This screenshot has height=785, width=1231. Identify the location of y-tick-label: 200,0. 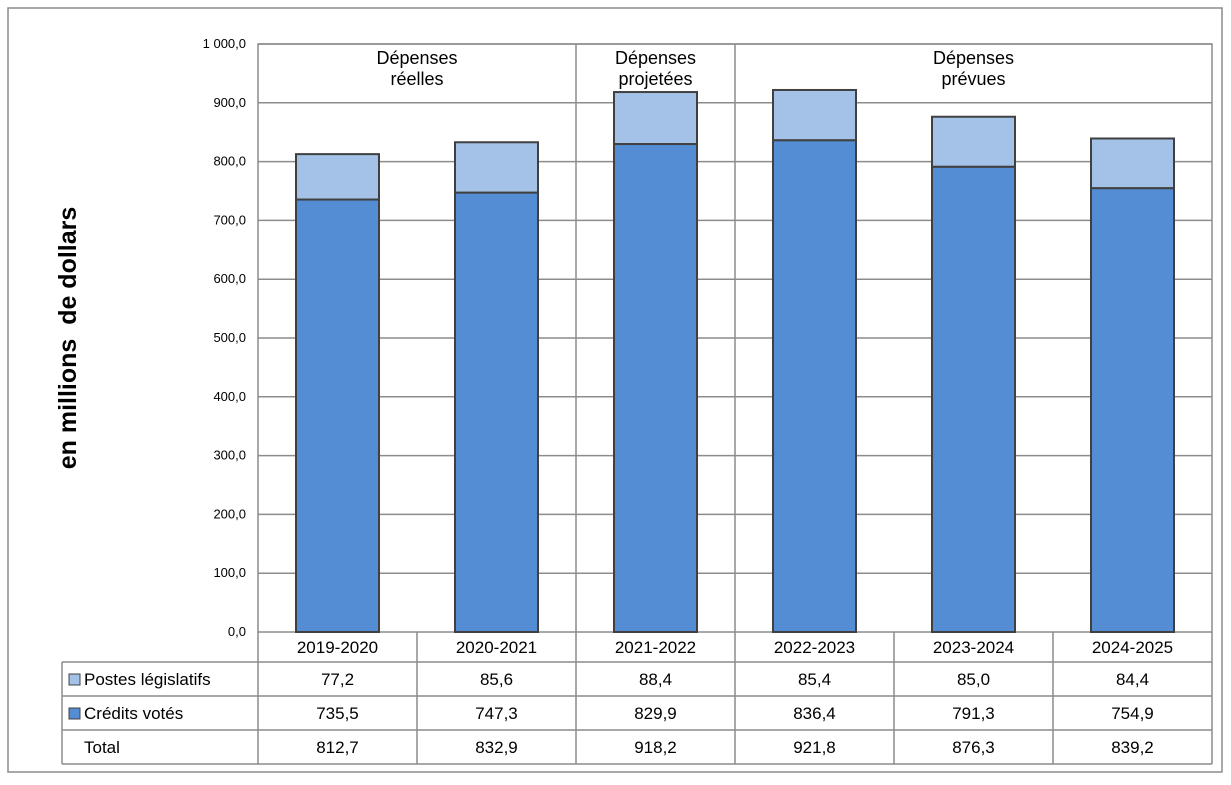
(229, 513).